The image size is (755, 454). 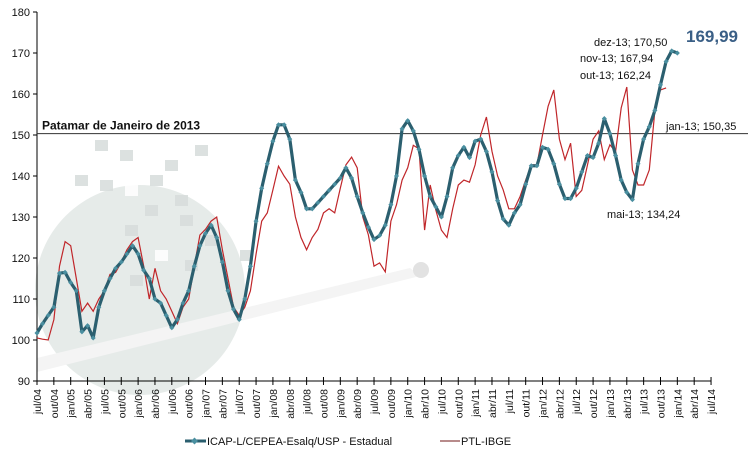 I want to click on legend-item-ptl: PTL-IBGE, so click(x=475, y=442).